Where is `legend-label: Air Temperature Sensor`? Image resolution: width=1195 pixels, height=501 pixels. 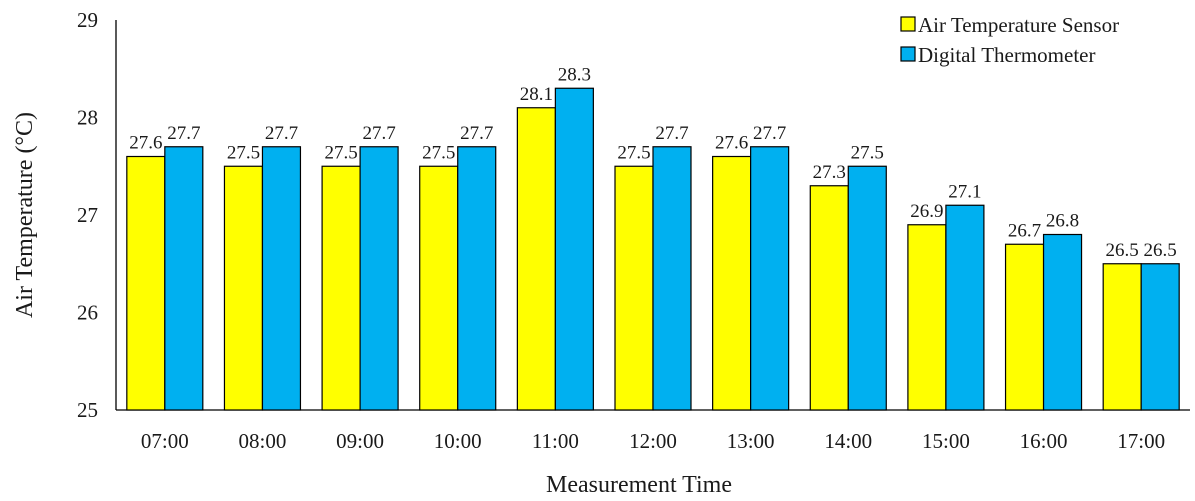
legend-label: Air Temperature Sensor is located at coordinates (1018, 25).